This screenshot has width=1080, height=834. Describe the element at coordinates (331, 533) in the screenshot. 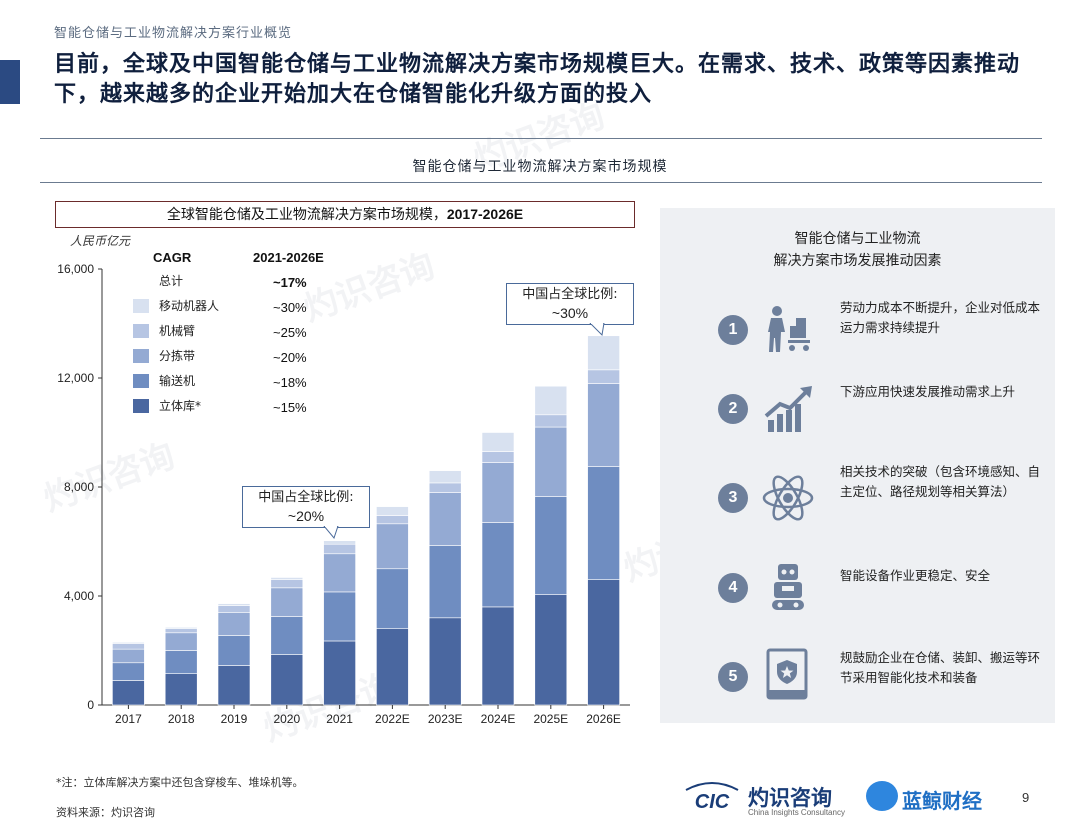

I see `callout-pointer` at that location.